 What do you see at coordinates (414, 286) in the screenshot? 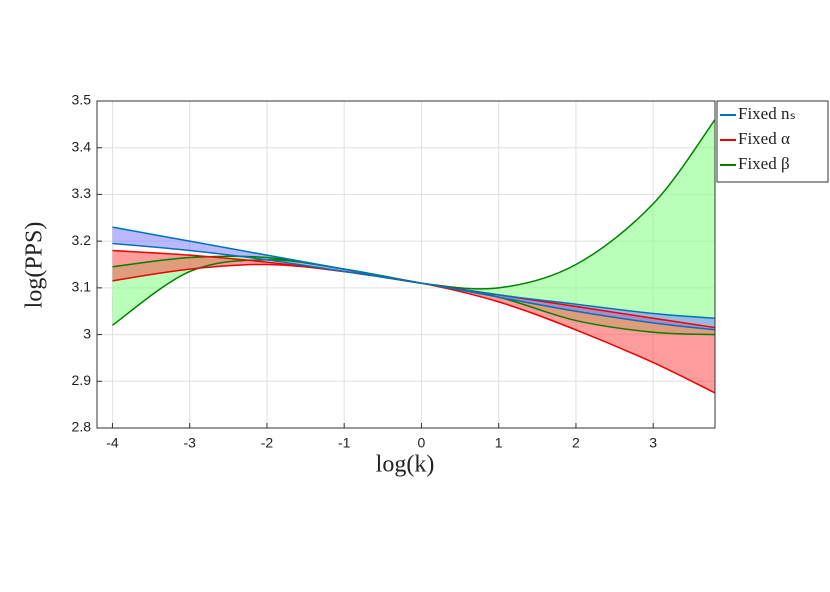
I see `band-line` at bounding box center [414, 286].